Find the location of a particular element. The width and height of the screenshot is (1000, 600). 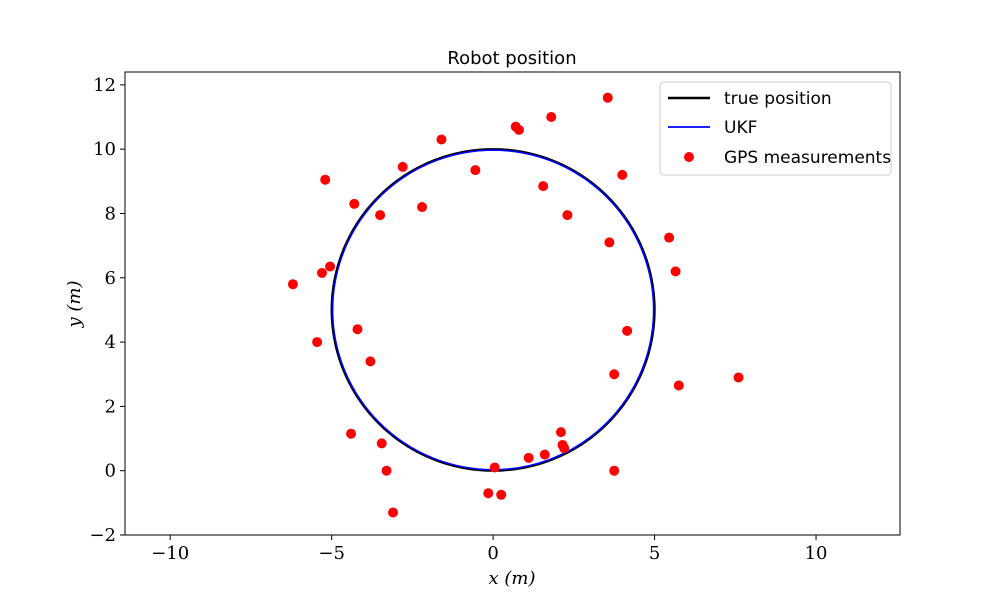

y-axis-ticks: −2 0 2 4 6 8 10 12 is located at coordinates (107, 310).